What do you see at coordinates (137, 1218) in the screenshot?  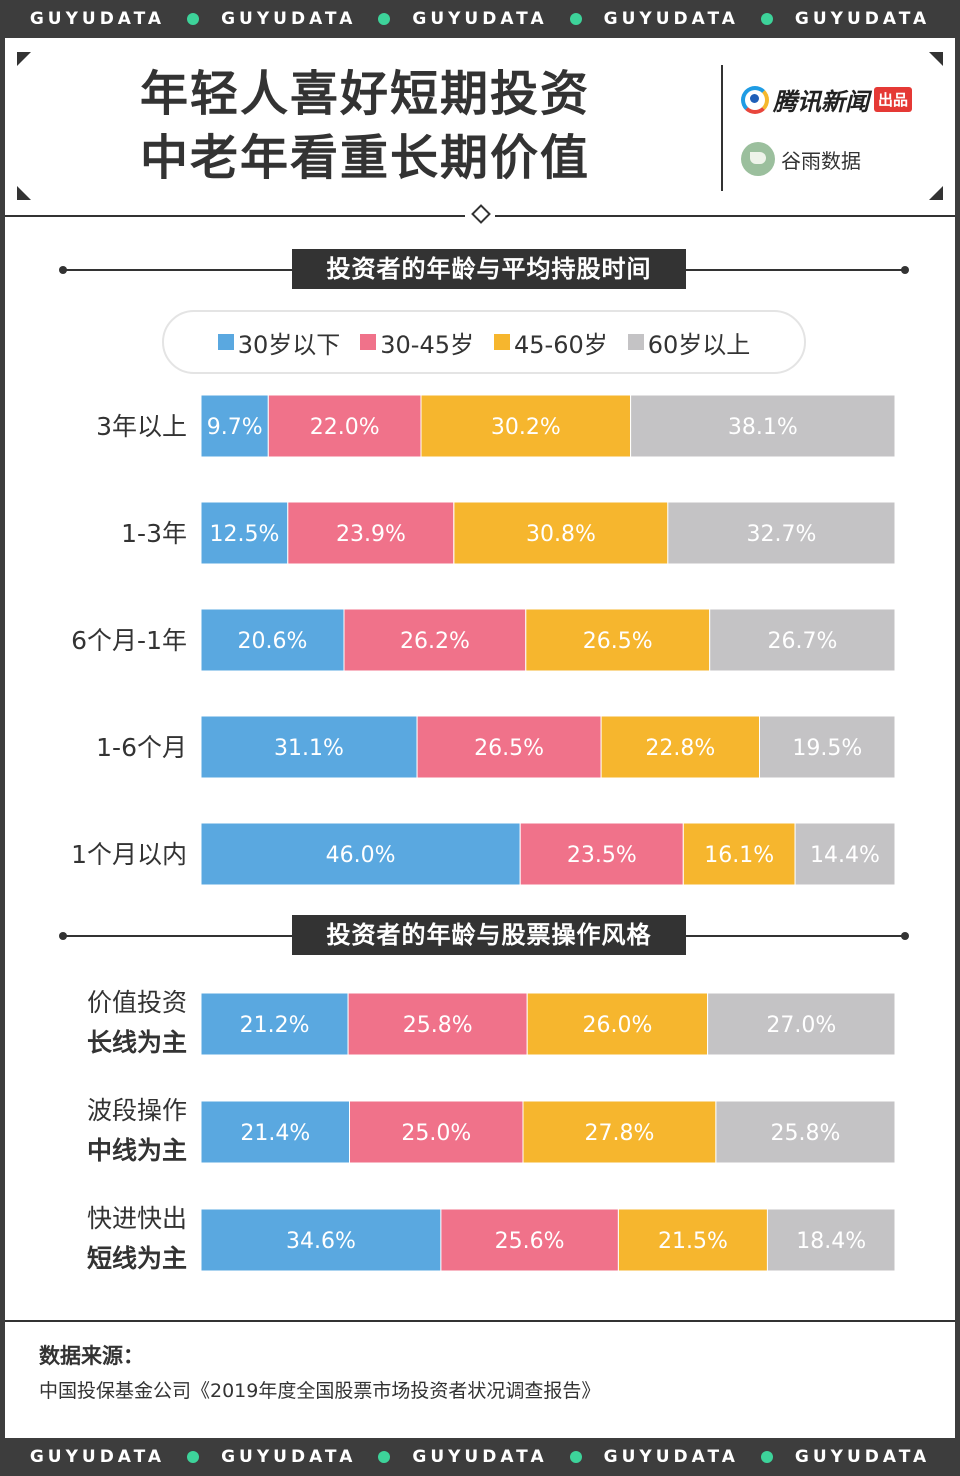 I see `category-label: 快进快出` at bounding box center [137, 1218].